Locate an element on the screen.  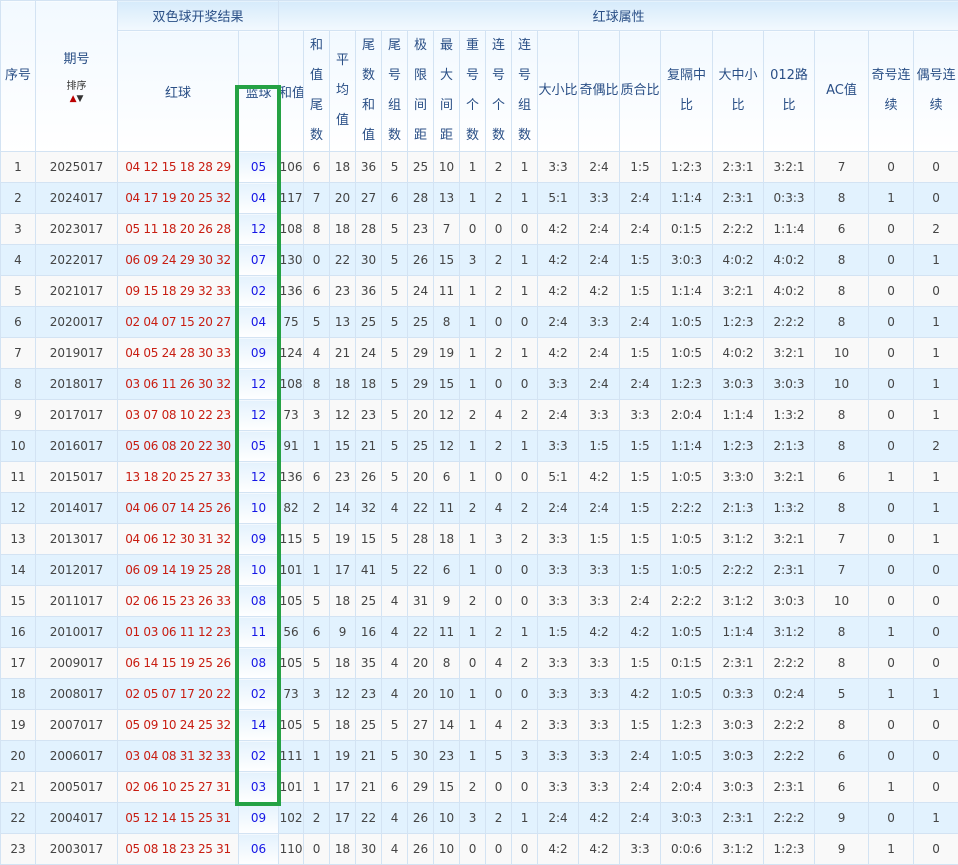
header-col: 尾号组数 is located at coordinates (395, 91).